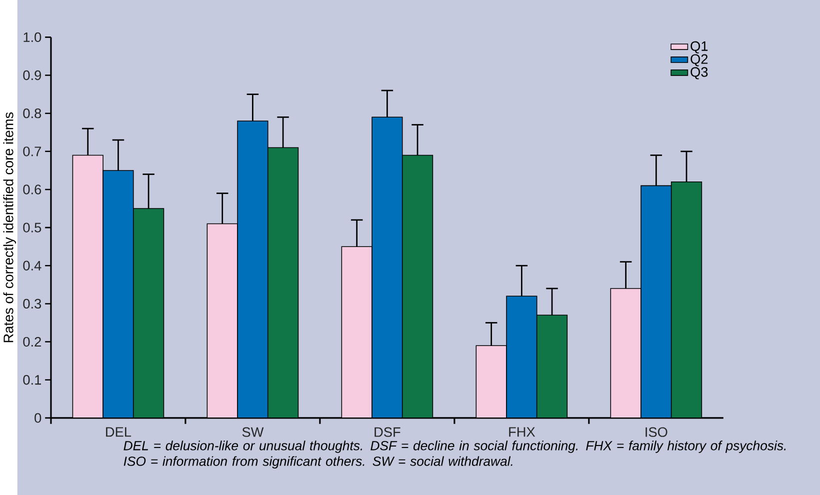  I want to click on y-tick-label: 0.9, so click(32, 75).